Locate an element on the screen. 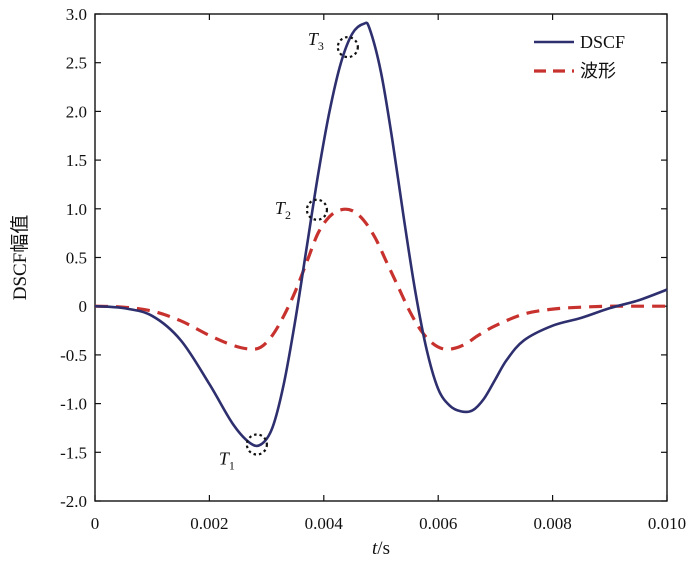 This screenshot has height=564, width=700. y-tick-label: 0 is located at coordinates (83, 306).